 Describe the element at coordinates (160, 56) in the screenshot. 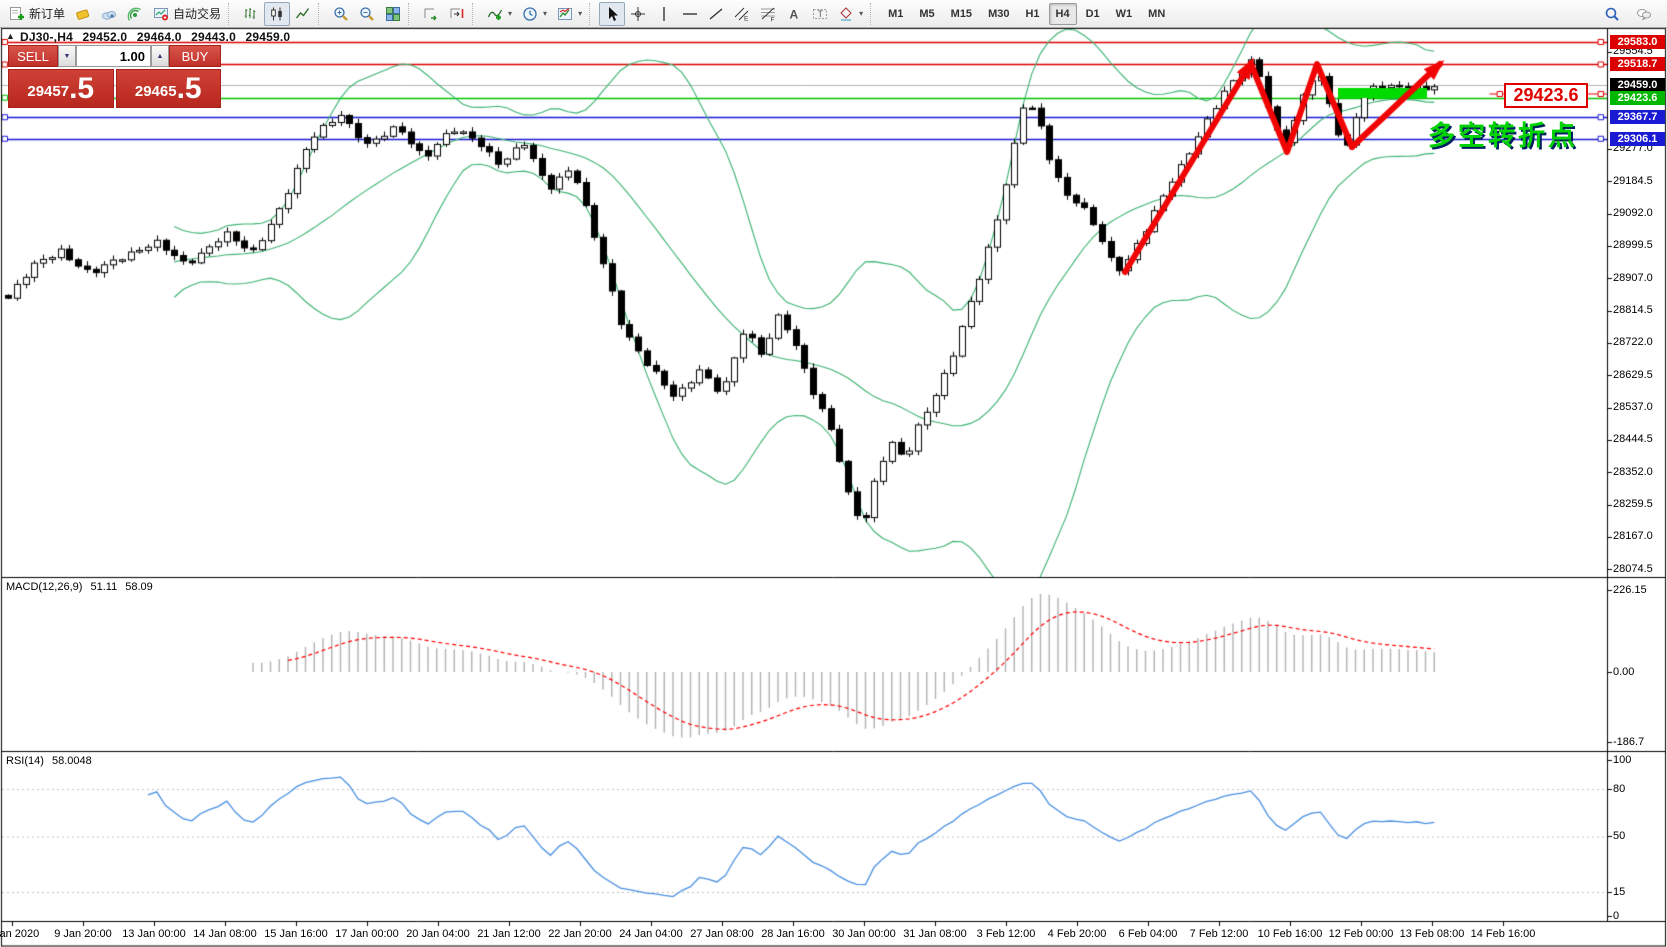

I see `lot-increase-button: ▲` at that location.